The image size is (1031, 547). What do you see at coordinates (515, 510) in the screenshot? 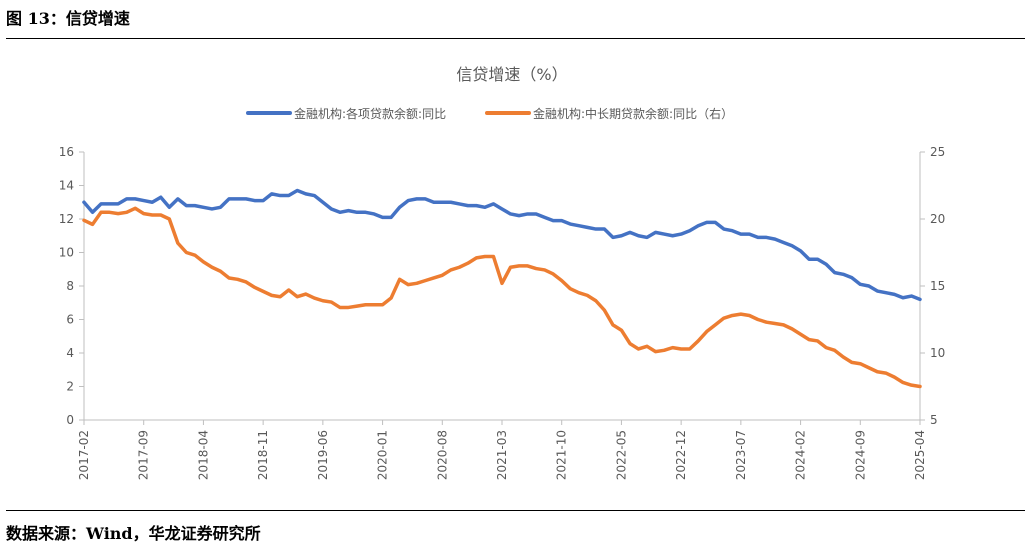
I see `bottom-rule` at bounding box center [515, 510].